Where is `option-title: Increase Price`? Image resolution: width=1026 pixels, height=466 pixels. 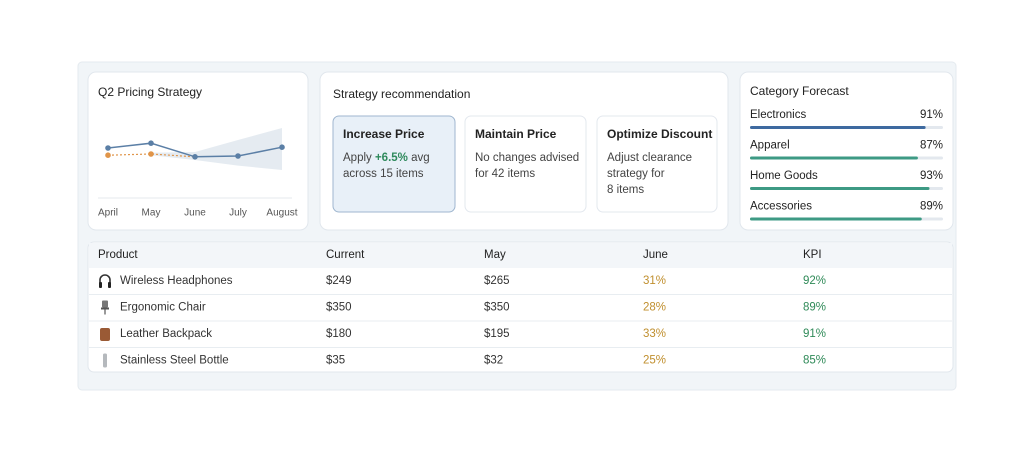
option-title: Increase Price is located at coordinates (384, 134).